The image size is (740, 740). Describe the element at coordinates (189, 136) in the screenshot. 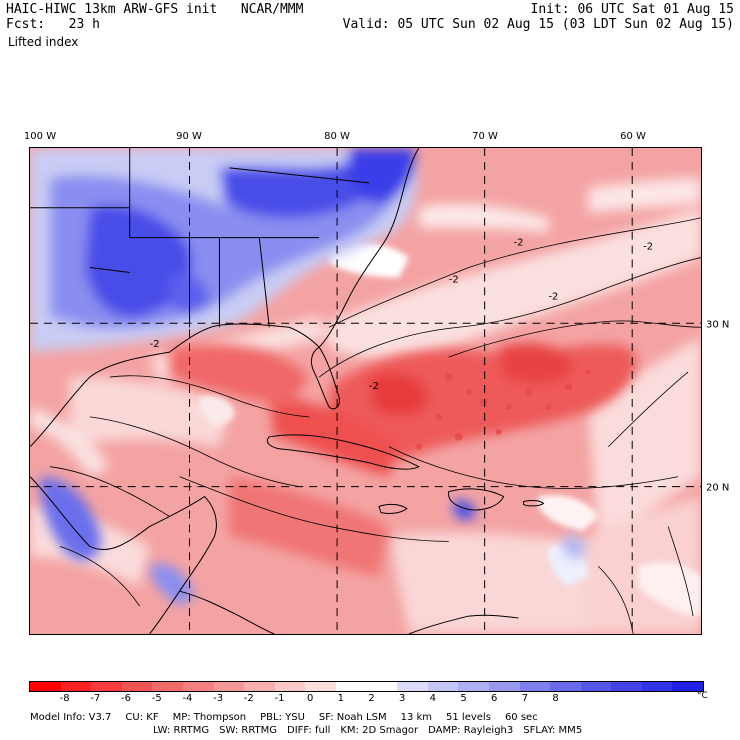

I see `lon-label-90w: 90 W` at that location.